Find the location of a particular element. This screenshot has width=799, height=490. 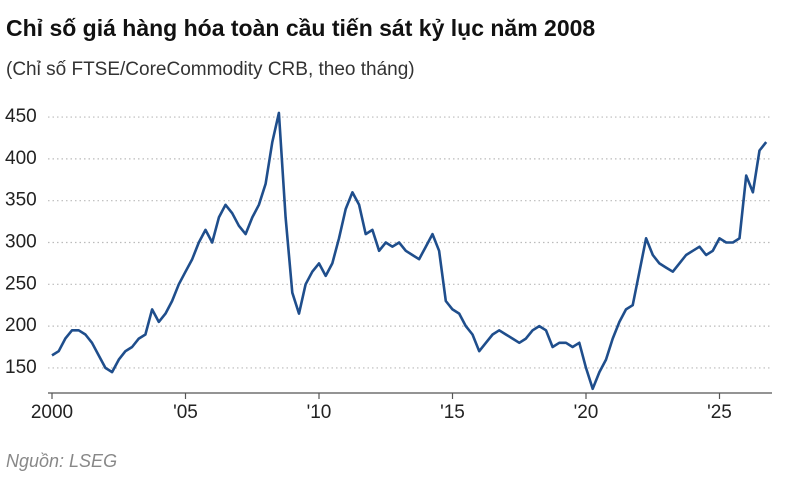

x-tick-label: 2000 is located at coordinates (52, 412).